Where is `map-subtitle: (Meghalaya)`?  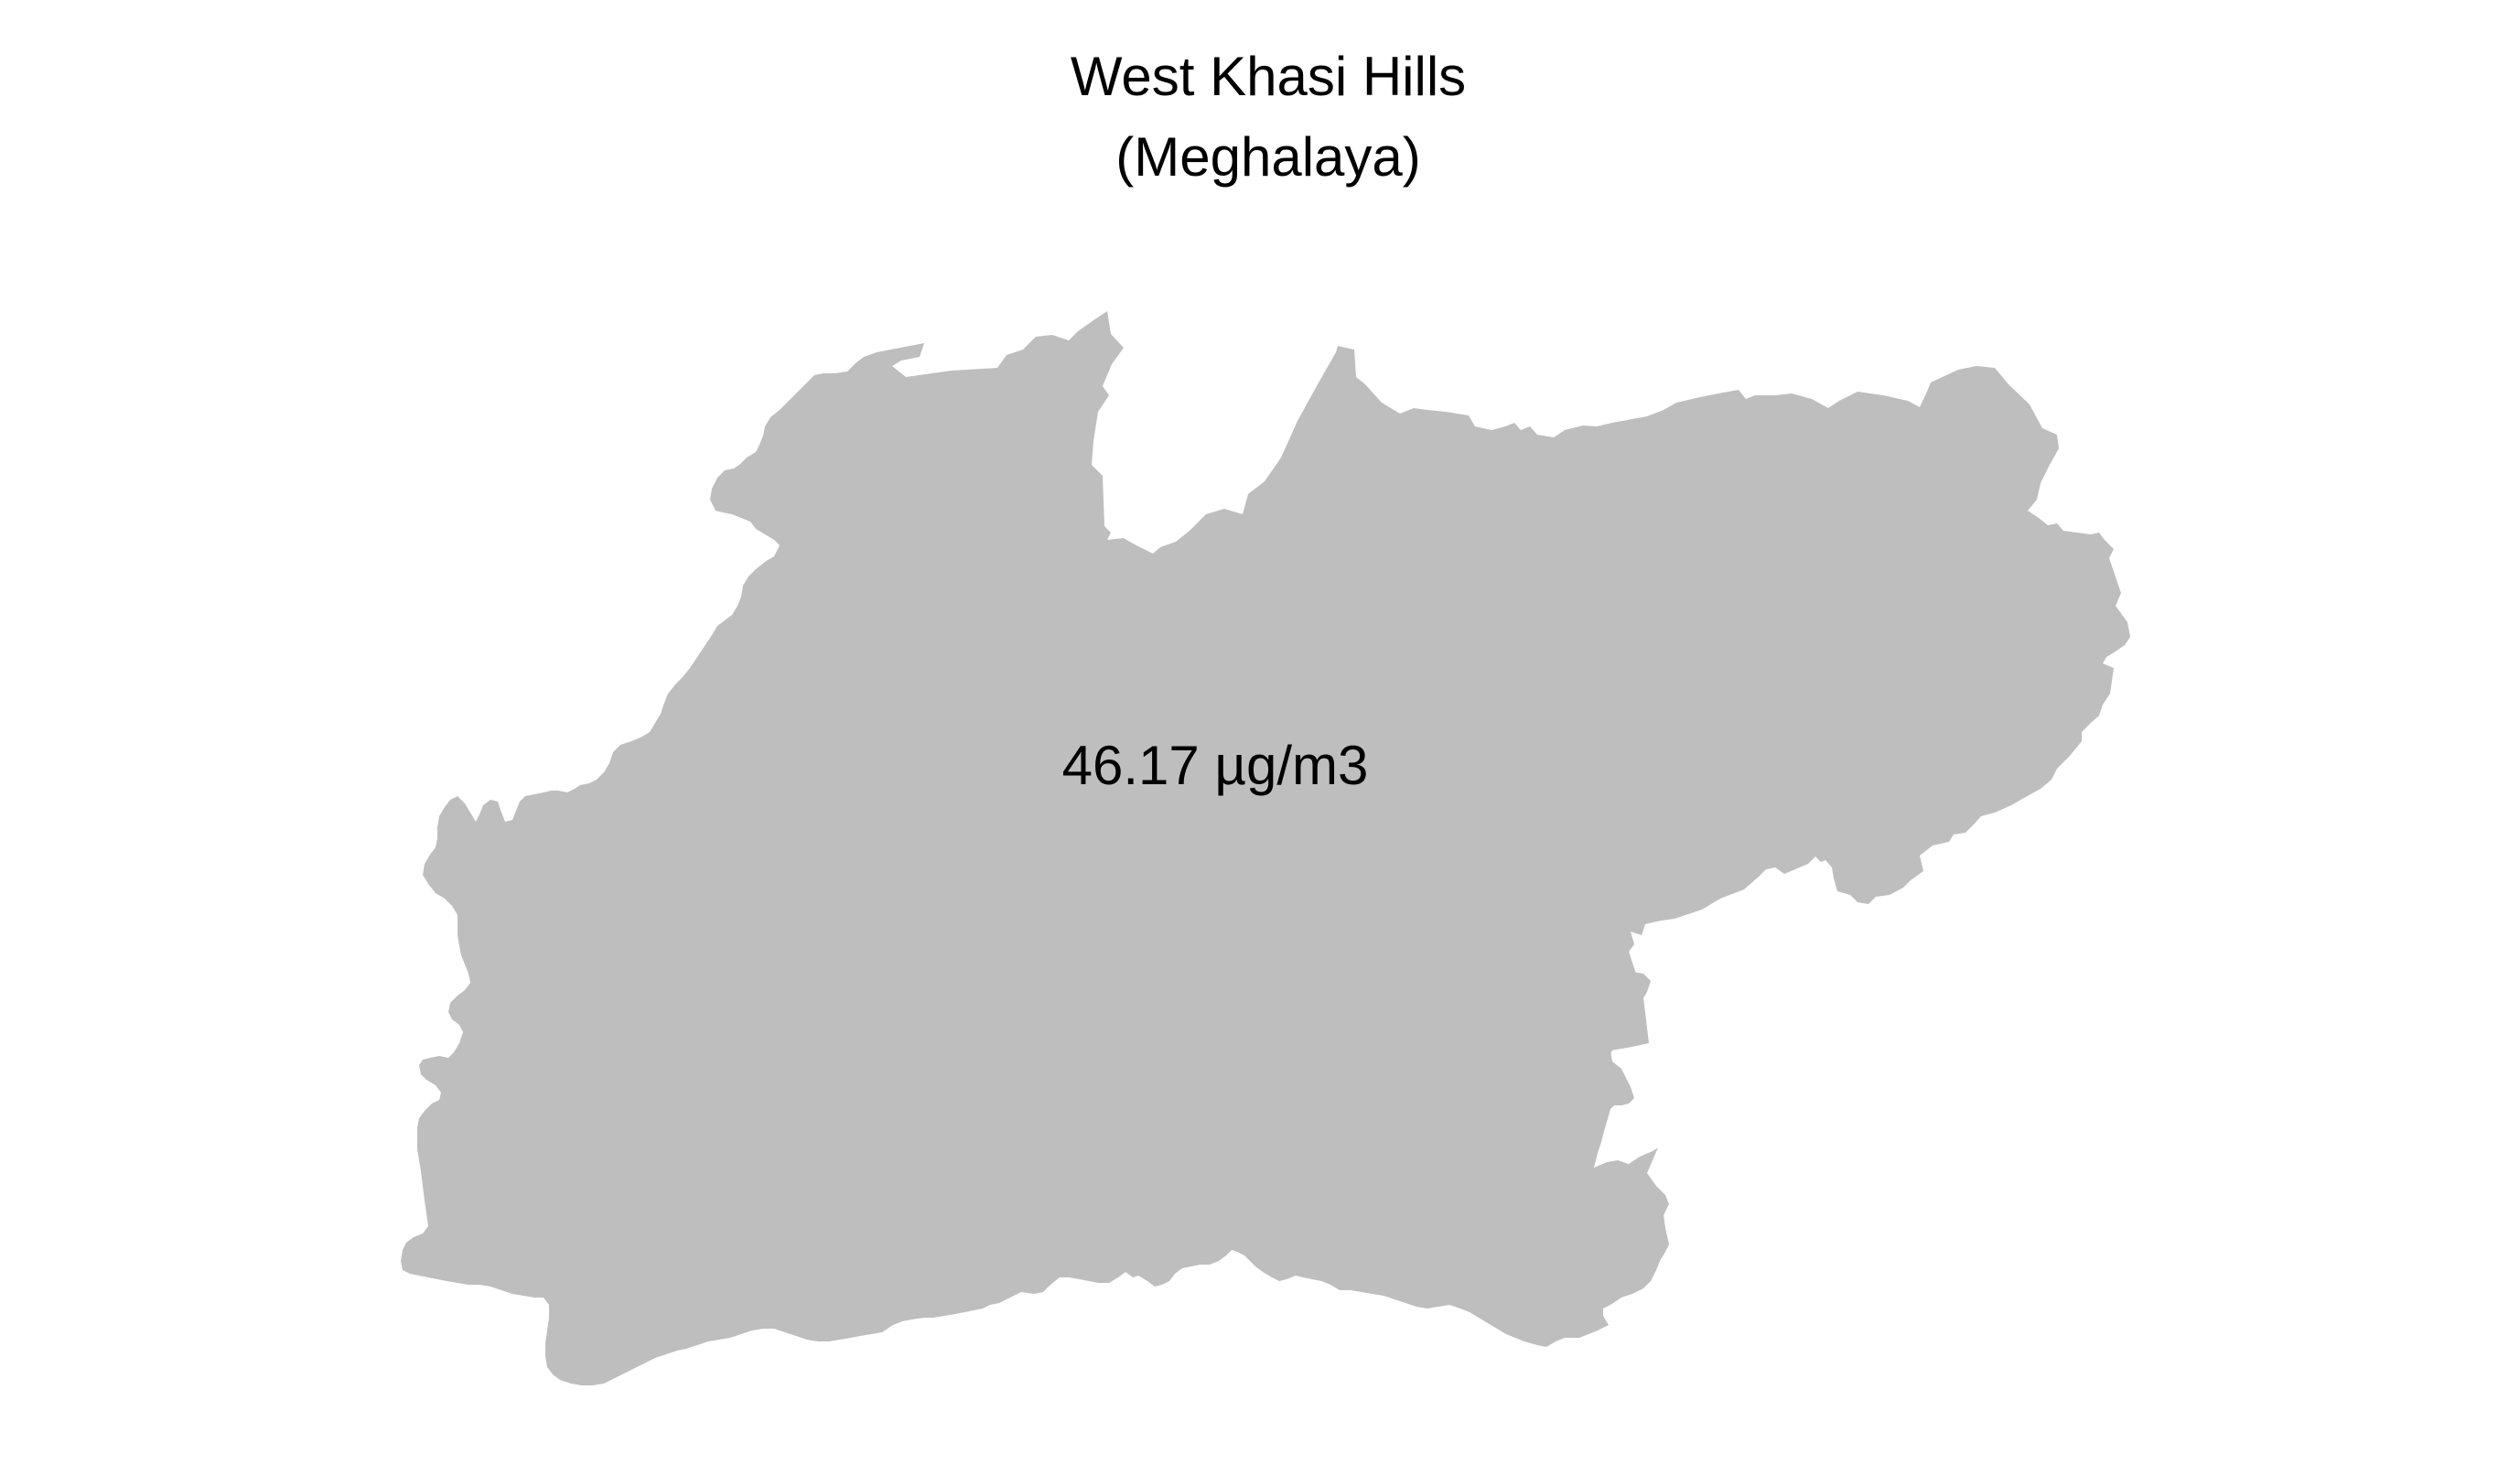 map-subtitle: (Meghalaya) is located at coordinates (1268, 157).